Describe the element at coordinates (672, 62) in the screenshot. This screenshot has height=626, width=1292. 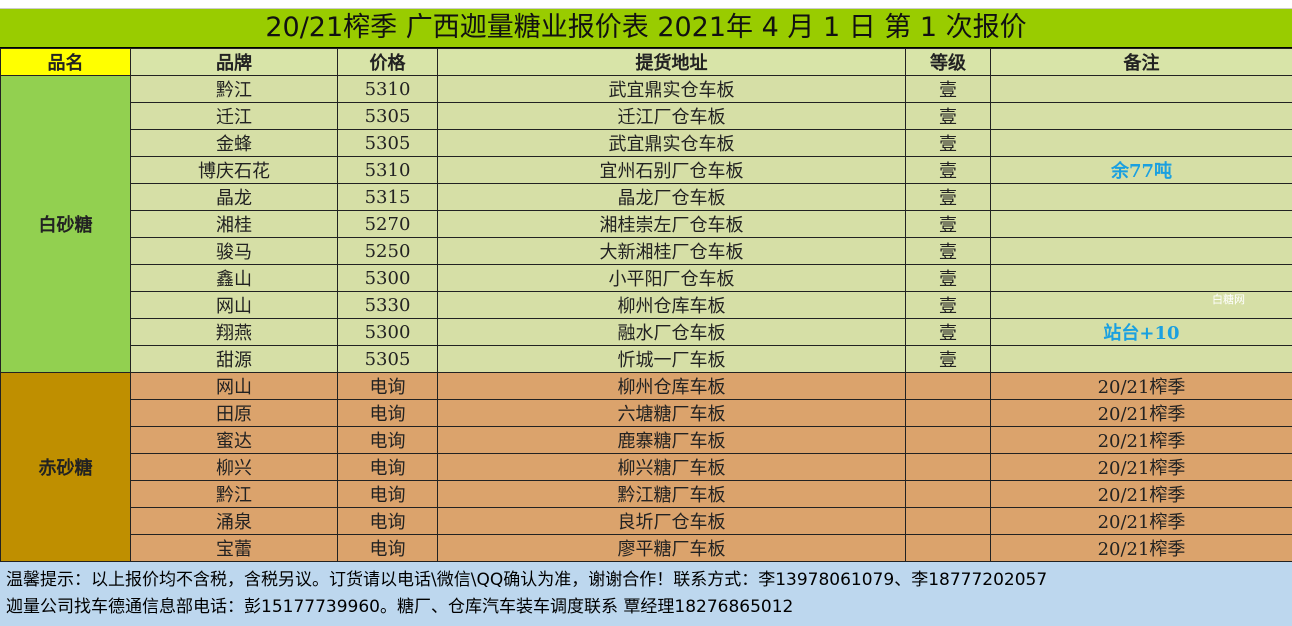
I see `header-cell: 提货地址` at that location.